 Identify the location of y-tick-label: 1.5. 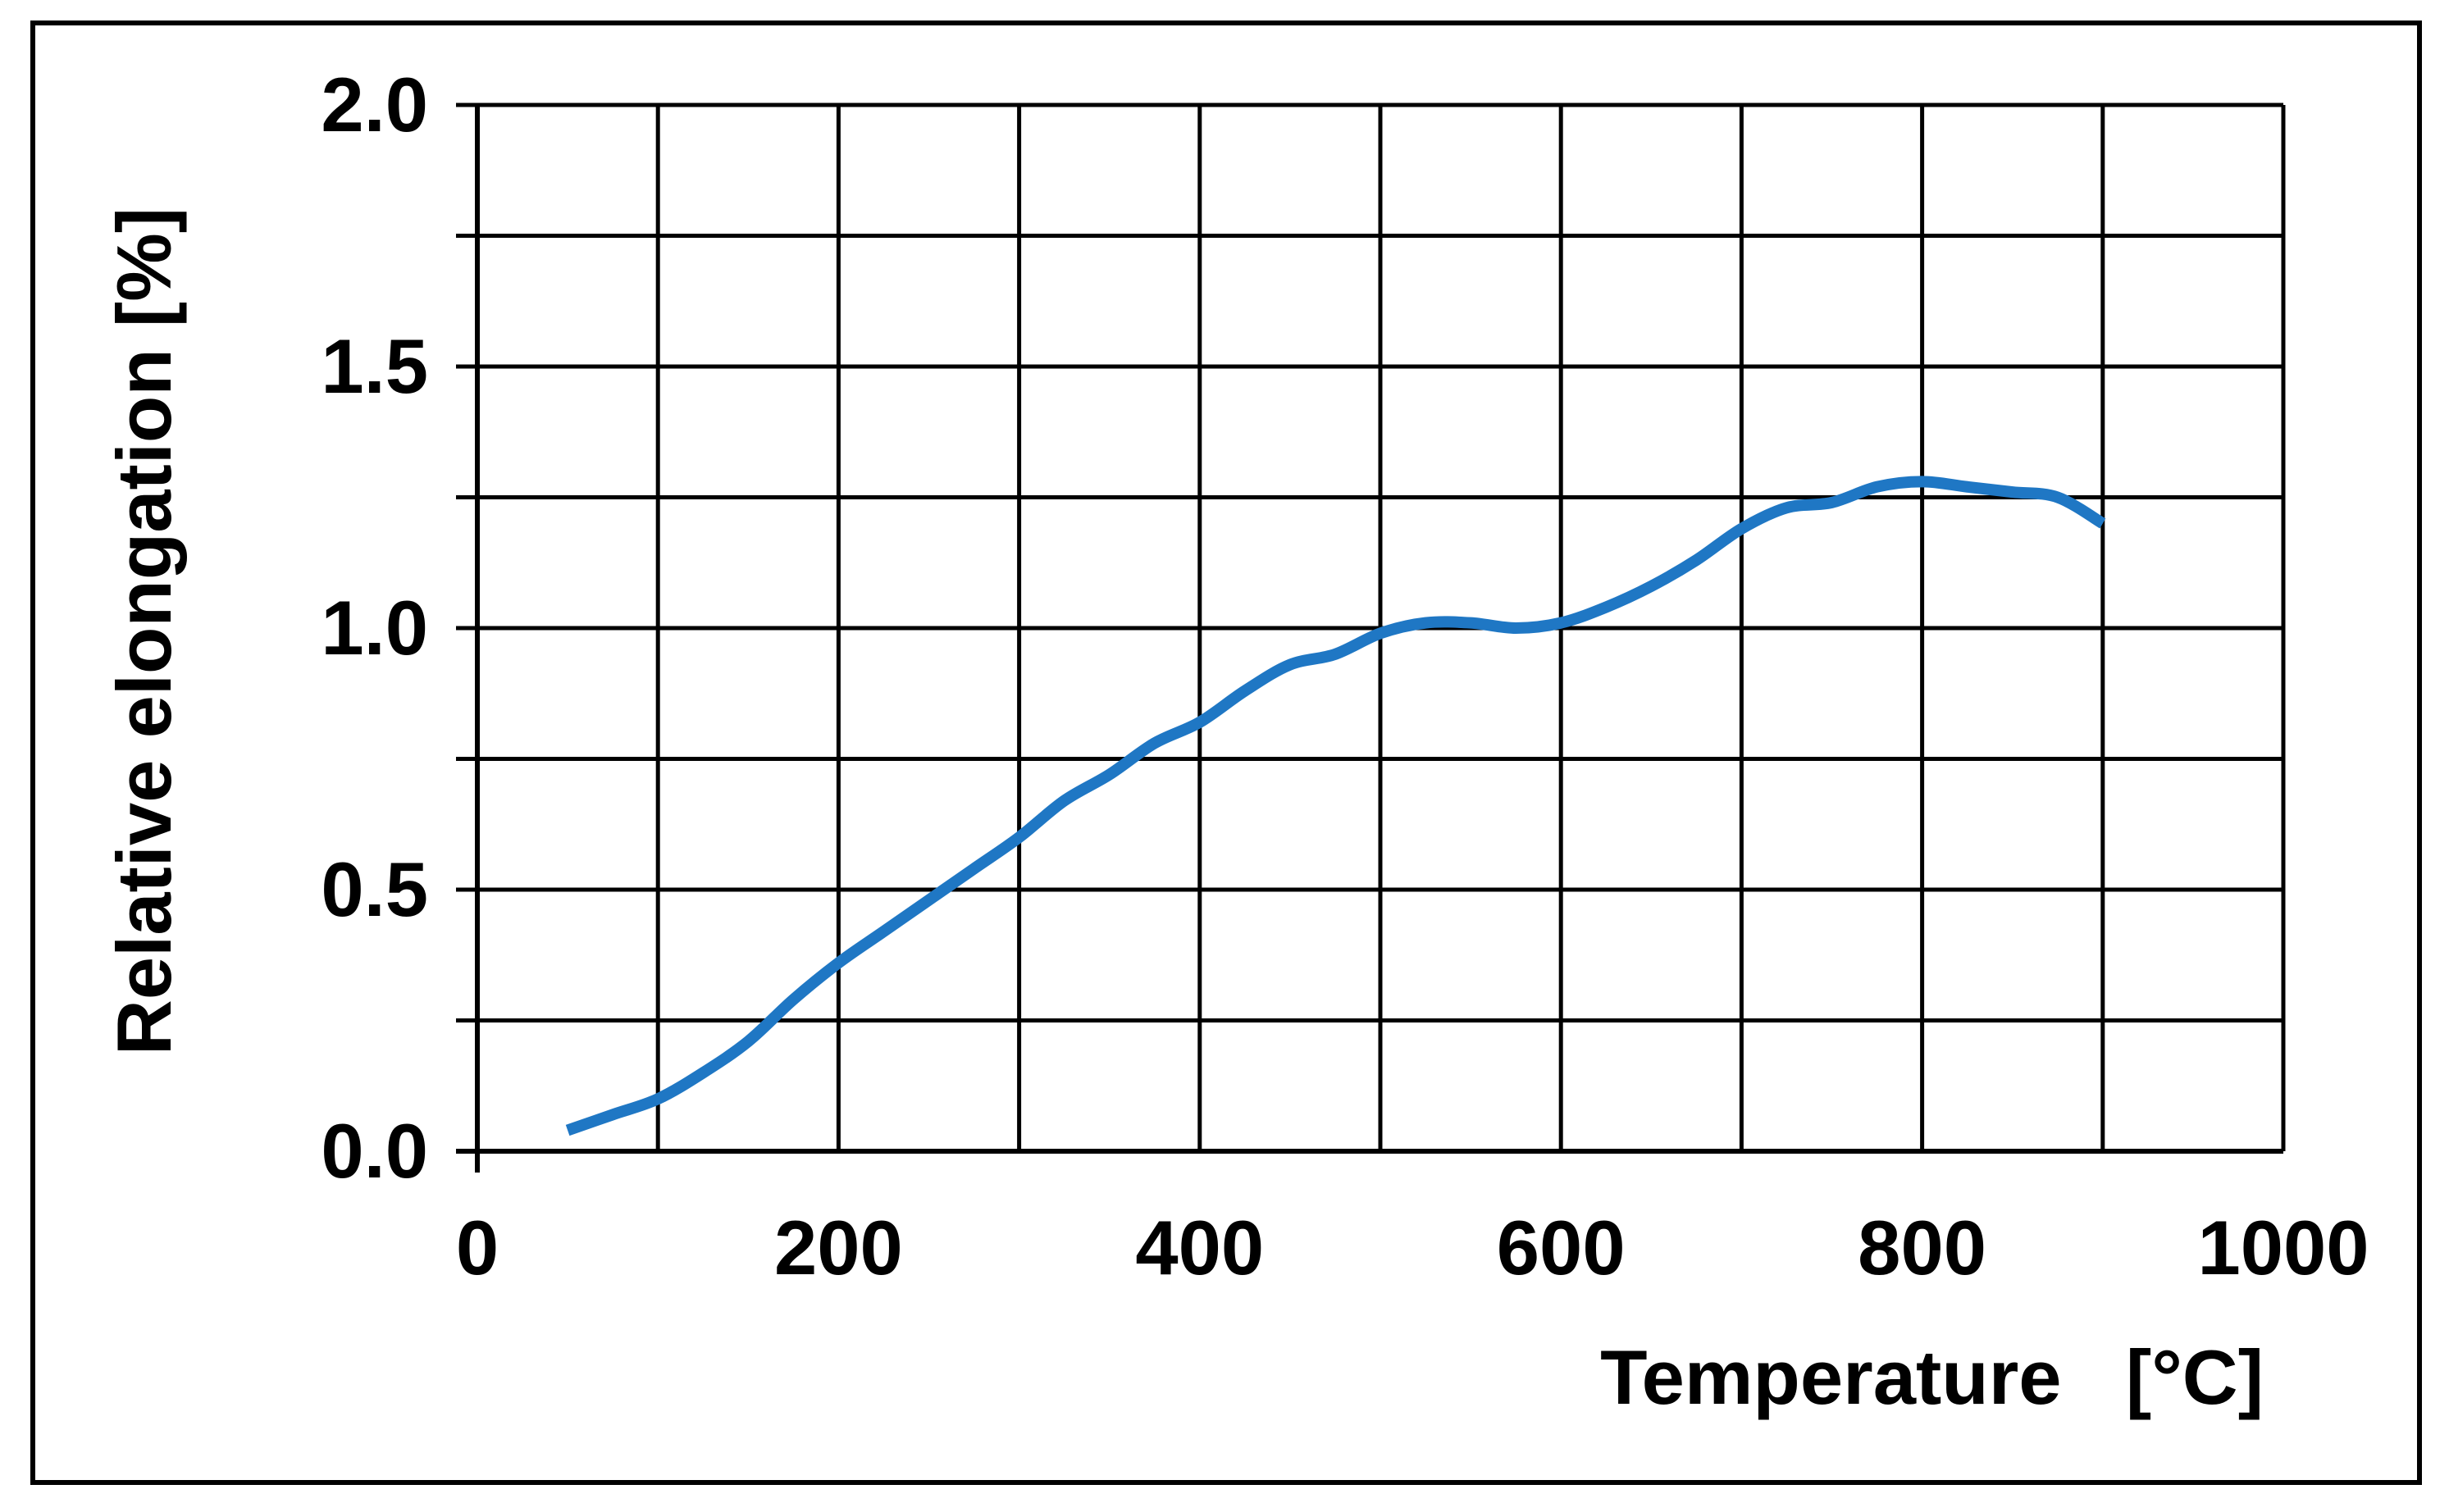
(374, 366).